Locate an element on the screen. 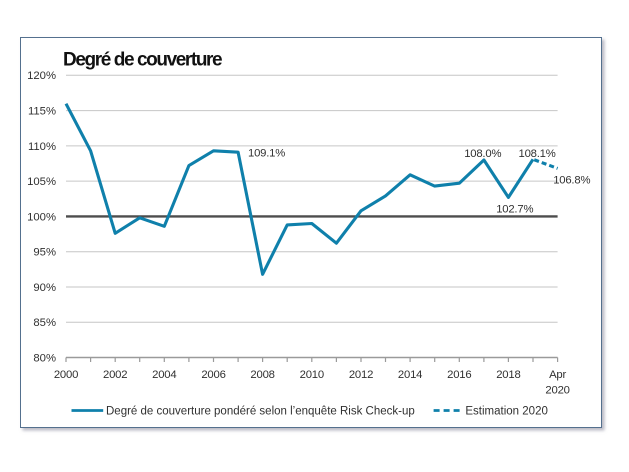 Image resolution: width=629 pixels, height=472 pixels. svg-text: 106.8% is located at coordinates (571, 180).